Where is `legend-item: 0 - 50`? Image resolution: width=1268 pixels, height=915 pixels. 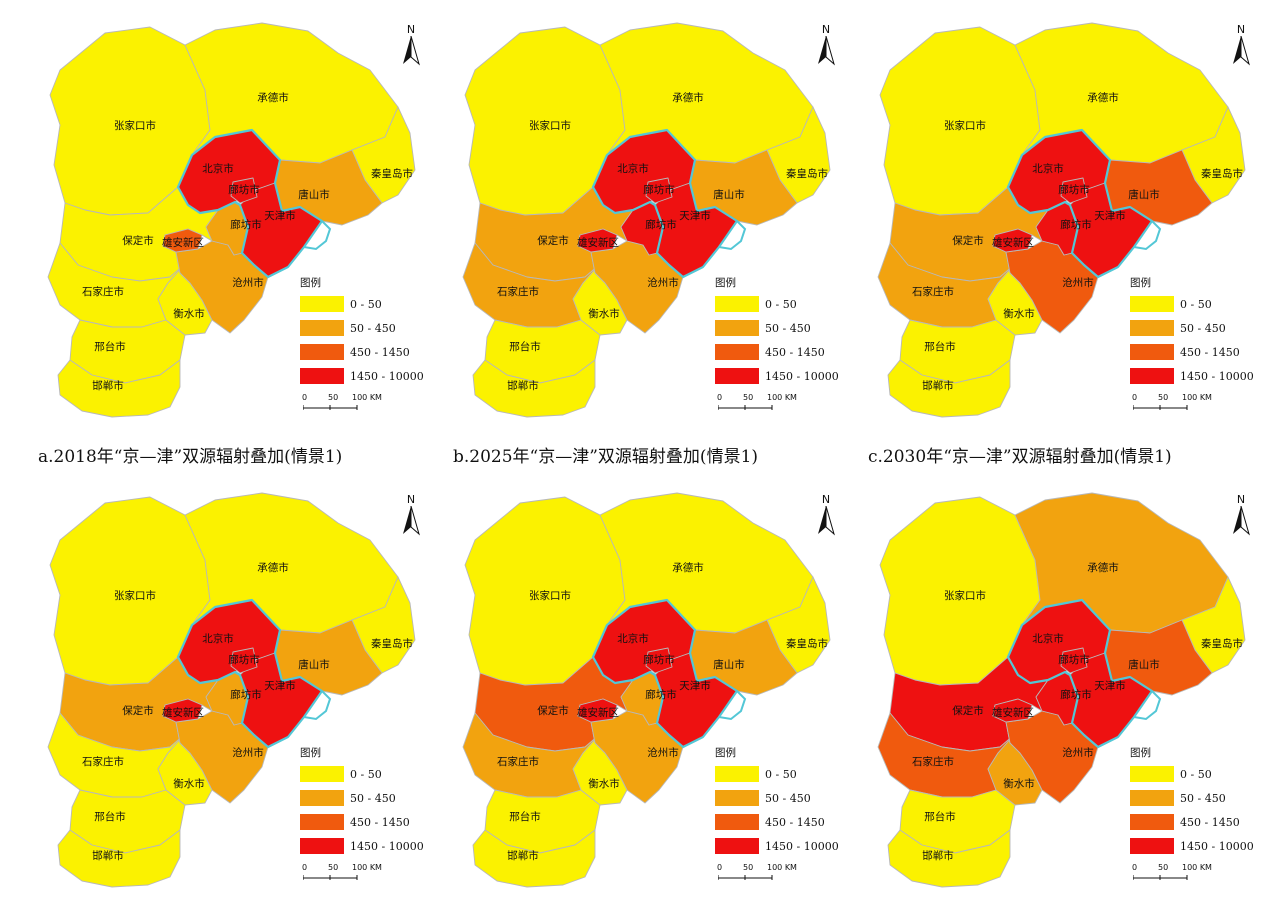 legend-item: 0 - 50 is located at coordinates (777, 304).